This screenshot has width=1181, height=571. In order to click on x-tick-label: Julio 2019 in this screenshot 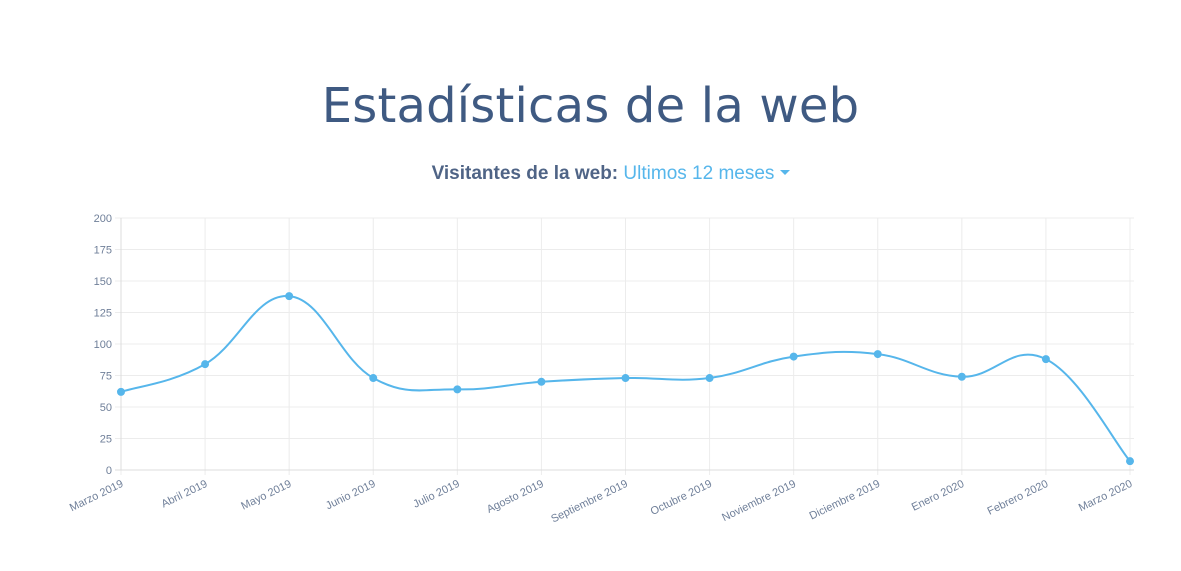, I will do `click(436, 494)`.